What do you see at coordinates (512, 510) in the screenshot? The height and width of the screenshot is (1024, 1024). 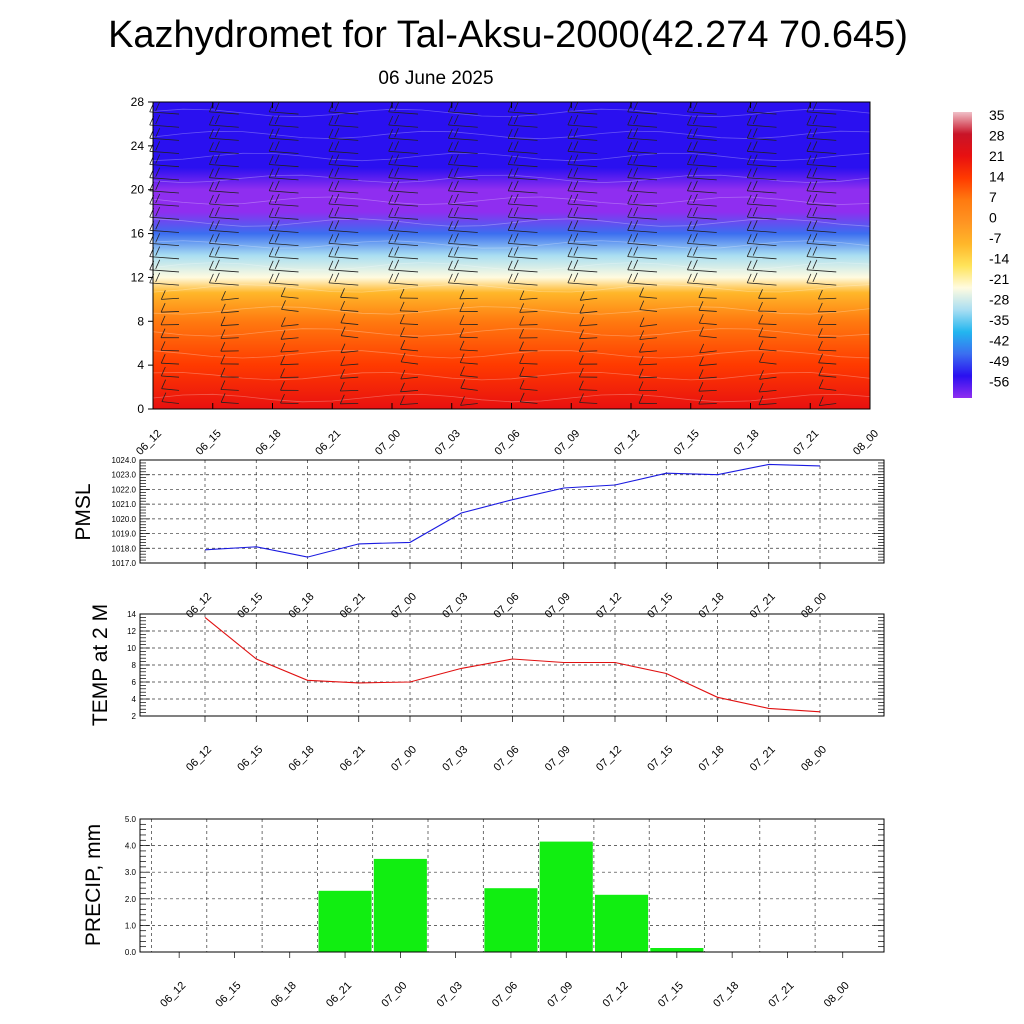 I see `series-line` at bounding box center [512, 510].